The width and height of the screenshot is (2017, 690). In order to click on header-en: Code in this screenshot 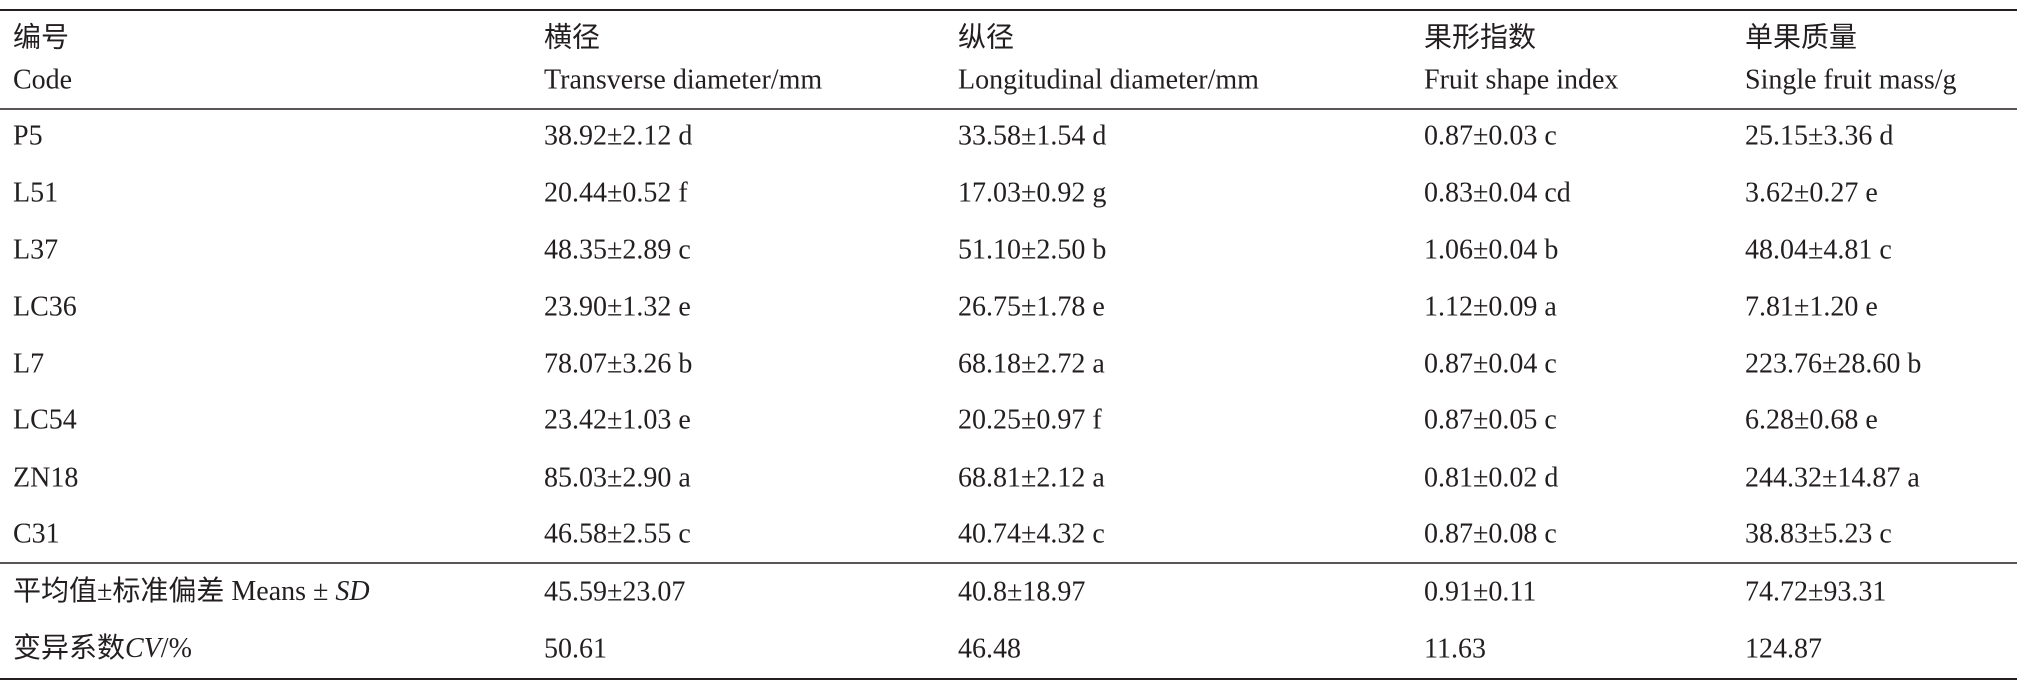, I will do `click(42, 79)`.